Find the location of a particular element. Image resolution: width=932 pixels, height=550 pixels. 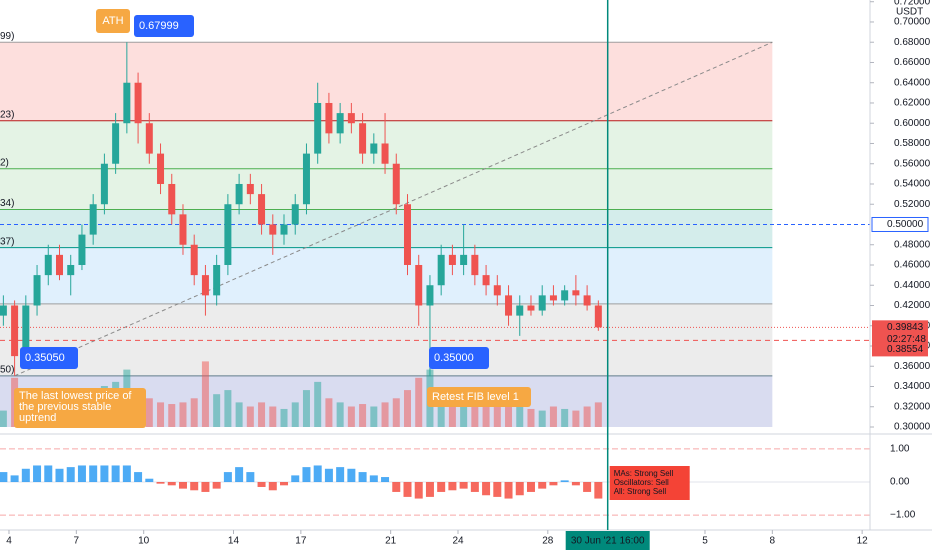

y-tick-label: 0.46000 is located at coordinates (912, 265).